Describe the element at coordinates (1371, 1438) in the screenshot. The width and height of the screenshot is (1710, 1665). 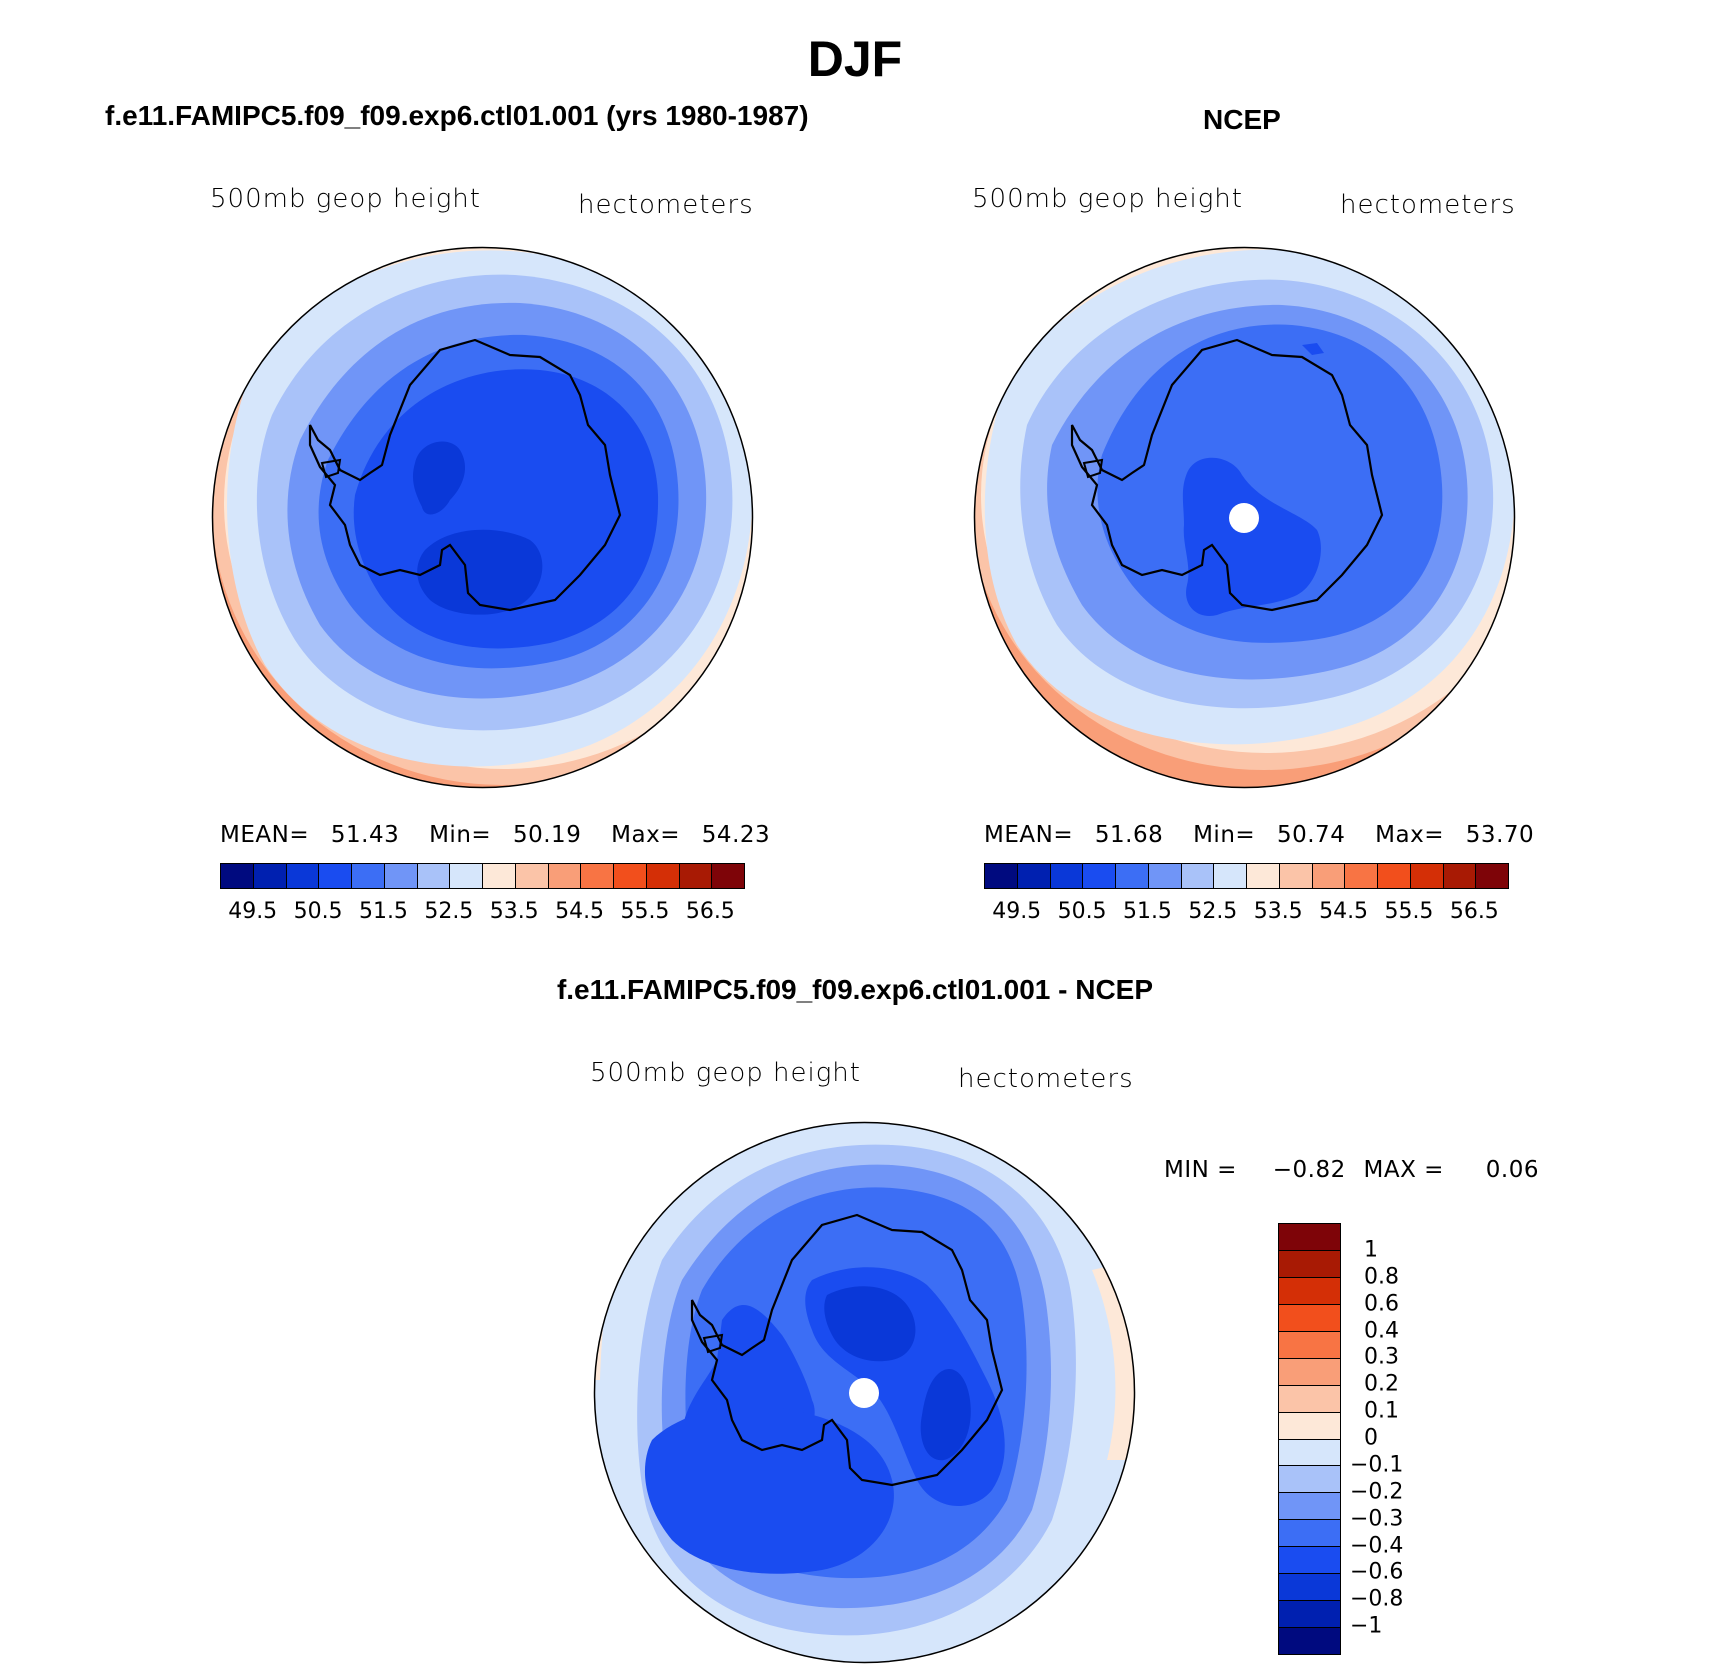
I see `colorbar-tick-label: 0` at that location.